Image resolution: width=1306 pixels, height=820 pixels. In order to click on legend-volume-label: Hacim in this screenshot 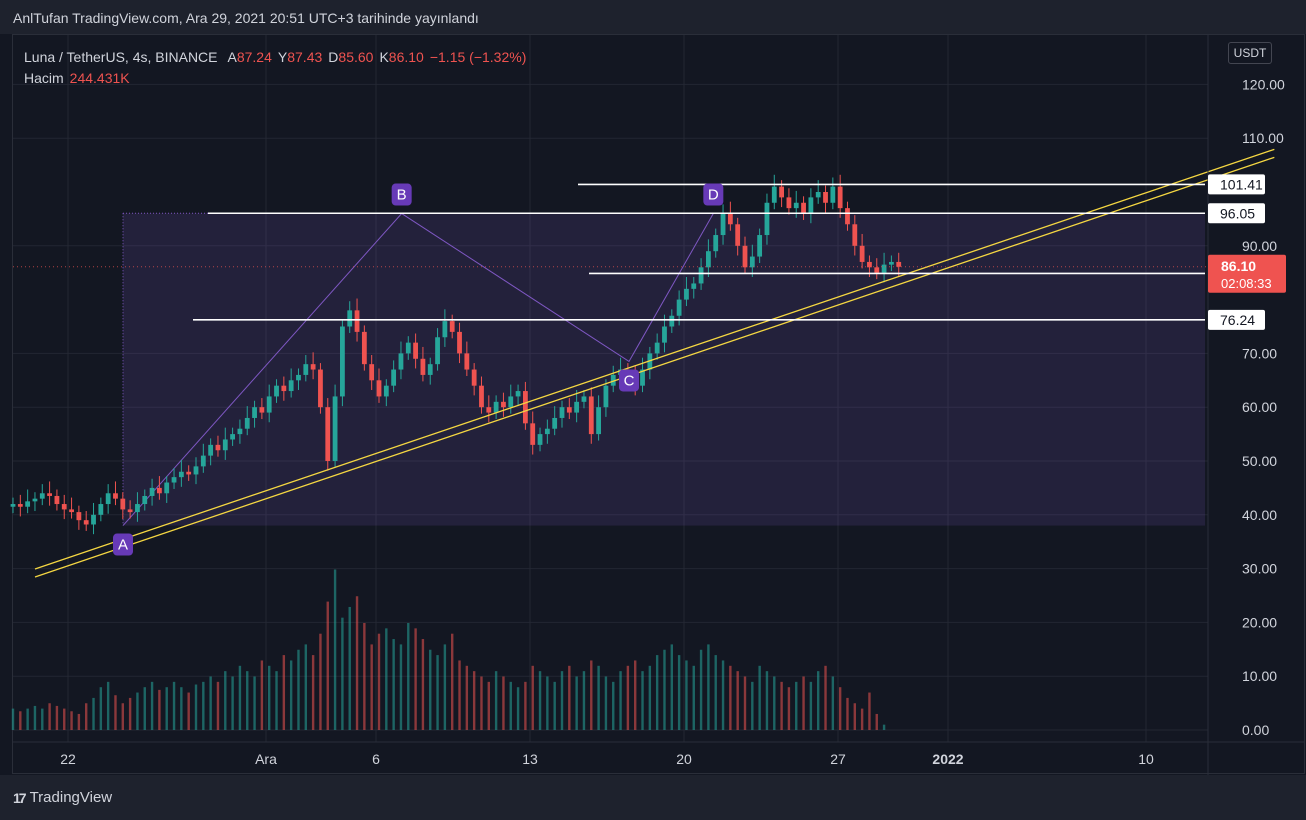, I will do `click(44, 77)`.